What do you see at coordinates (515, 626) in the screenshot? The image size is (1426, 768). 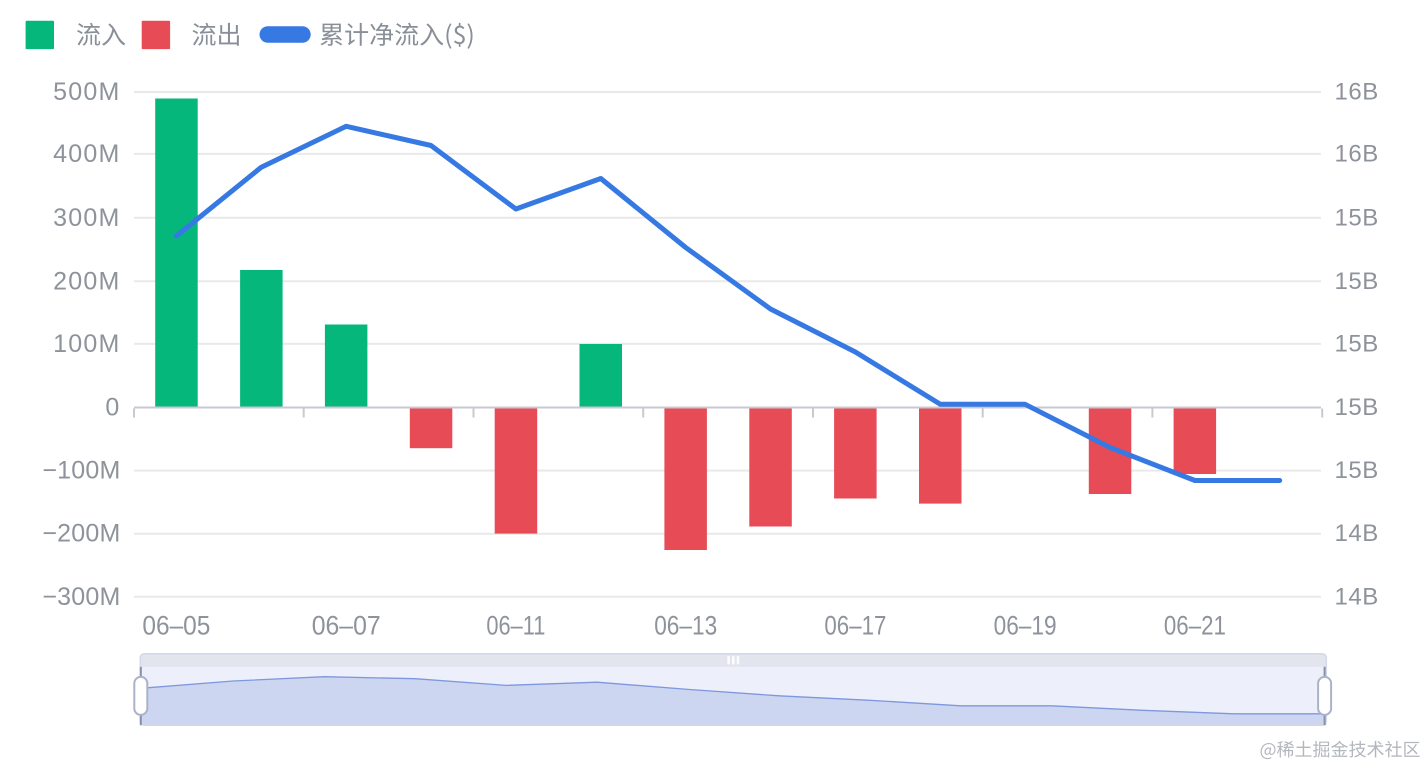 I see `svg-text: 06–11` at bounding box center [515, 626].